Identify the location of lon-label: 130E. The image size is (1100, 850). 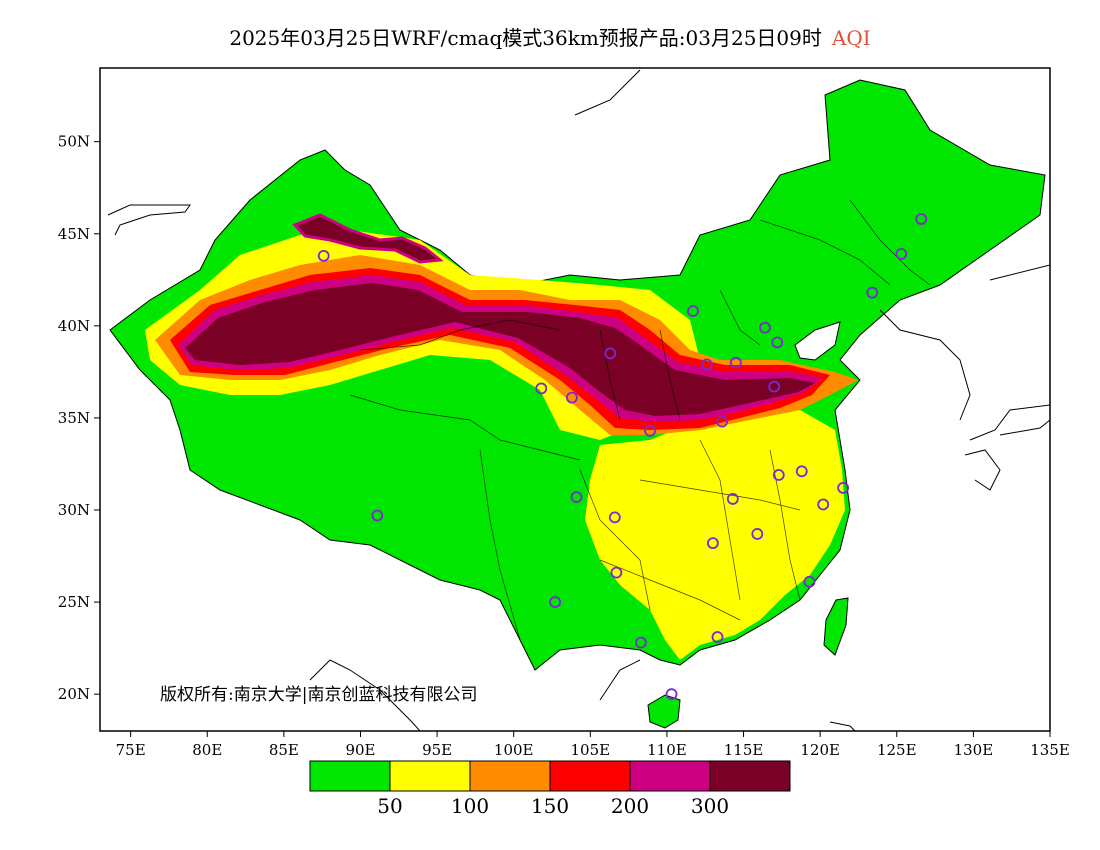
(974, 750).